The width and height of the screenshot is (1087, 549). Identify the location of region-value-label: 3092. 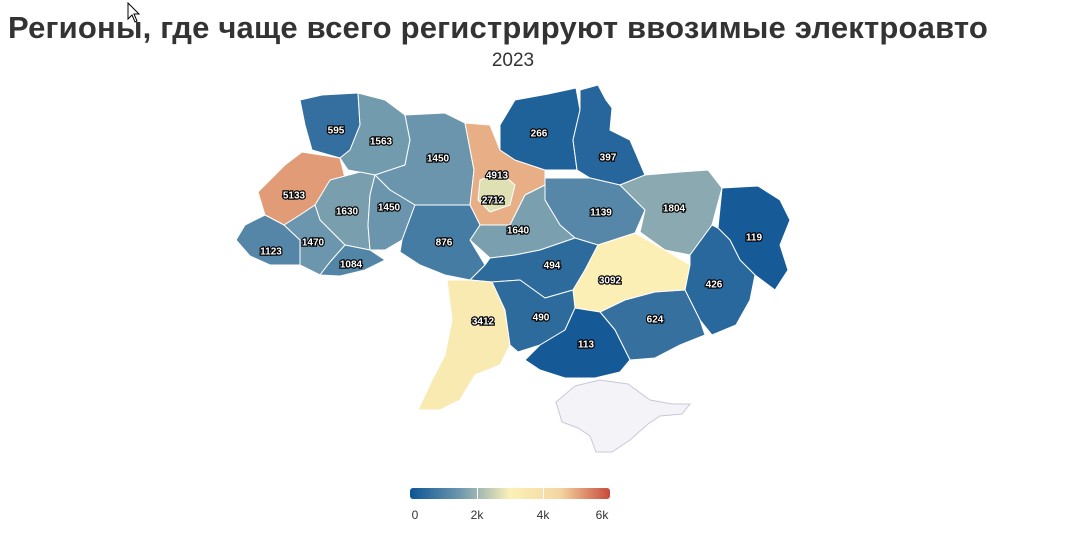
(610, 281).